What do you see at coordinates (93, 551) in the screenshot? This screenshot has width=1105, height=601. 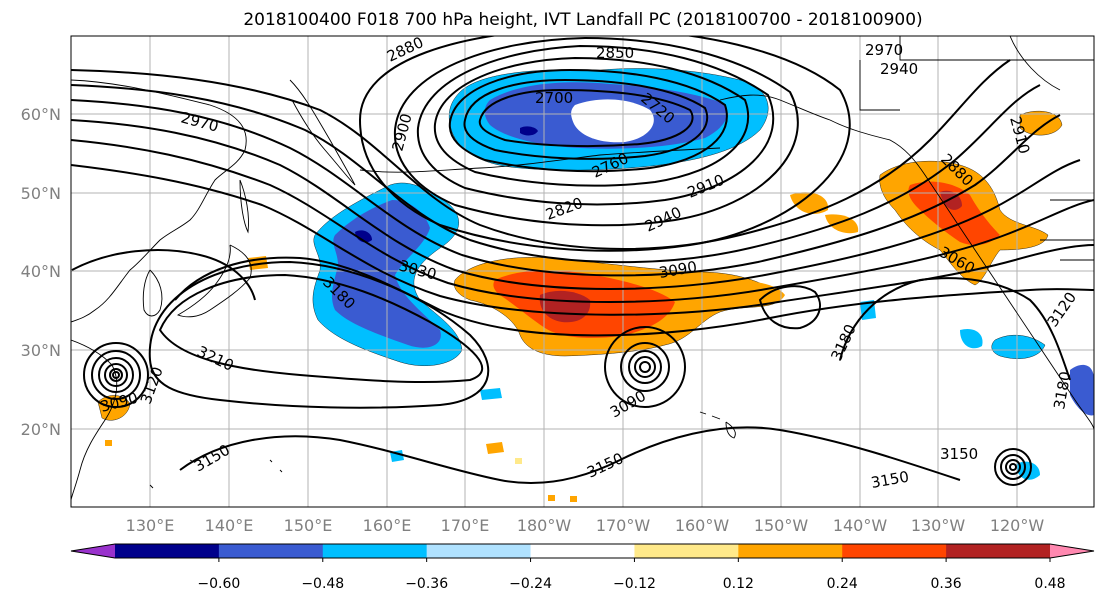 I see `colorbar-extend-min` at bounding box center [93, 551].